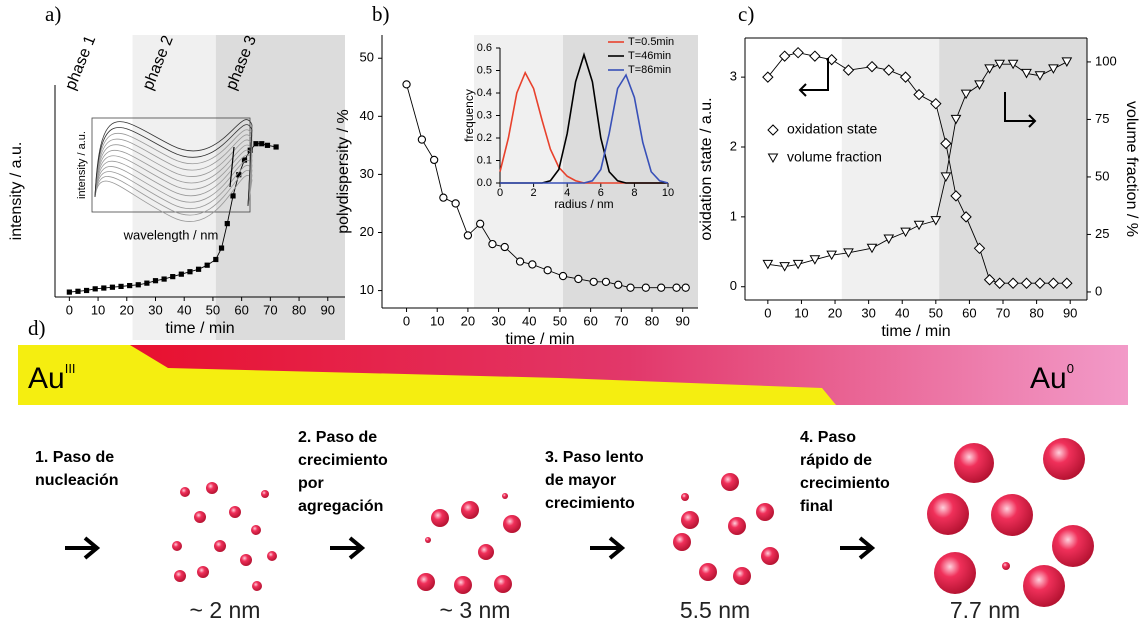 Image resolution: width=1140 pixels, height=633 pixels. I want to click on y-axis-label: frequency, so click(469, 115).